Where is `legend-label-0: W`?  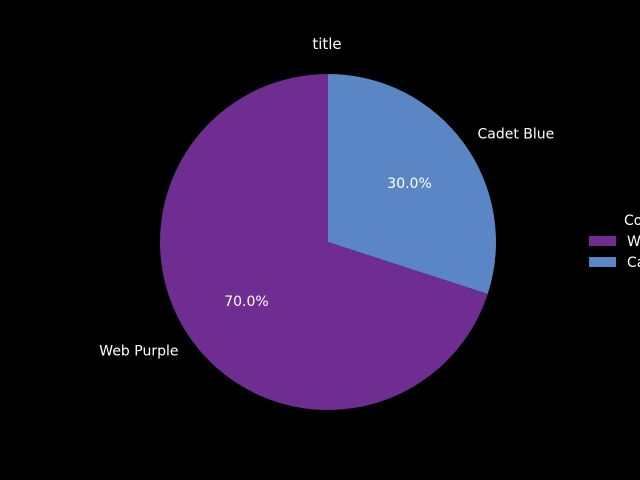 legend-label-0: W is located at coordinates (633, 242).